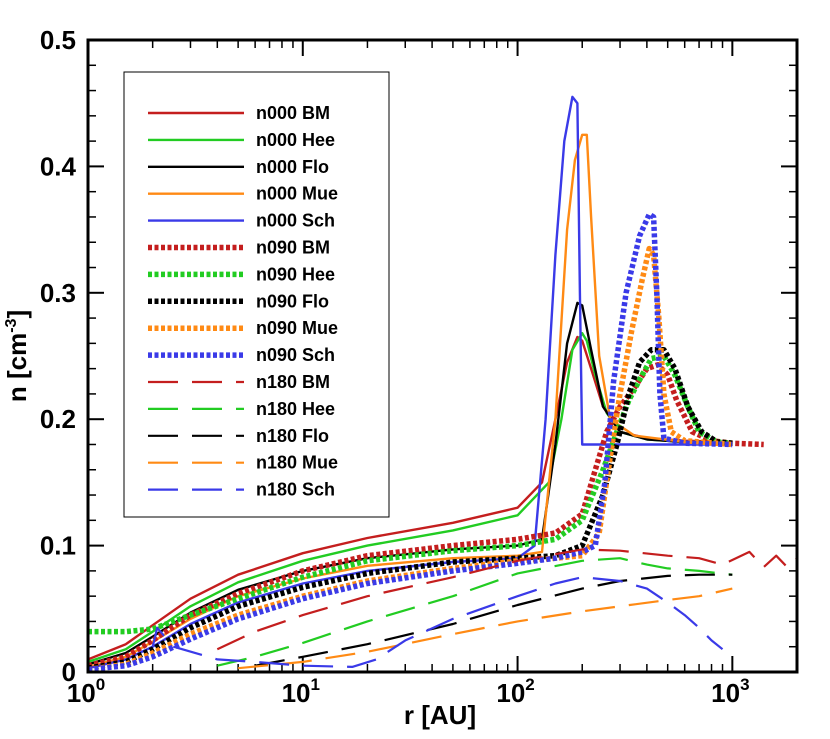 This screenshot has width=830, height=739. Describe the element at coordinates (293, 248) in the screenshot. I see `legend-label: n090 BM` at that location.